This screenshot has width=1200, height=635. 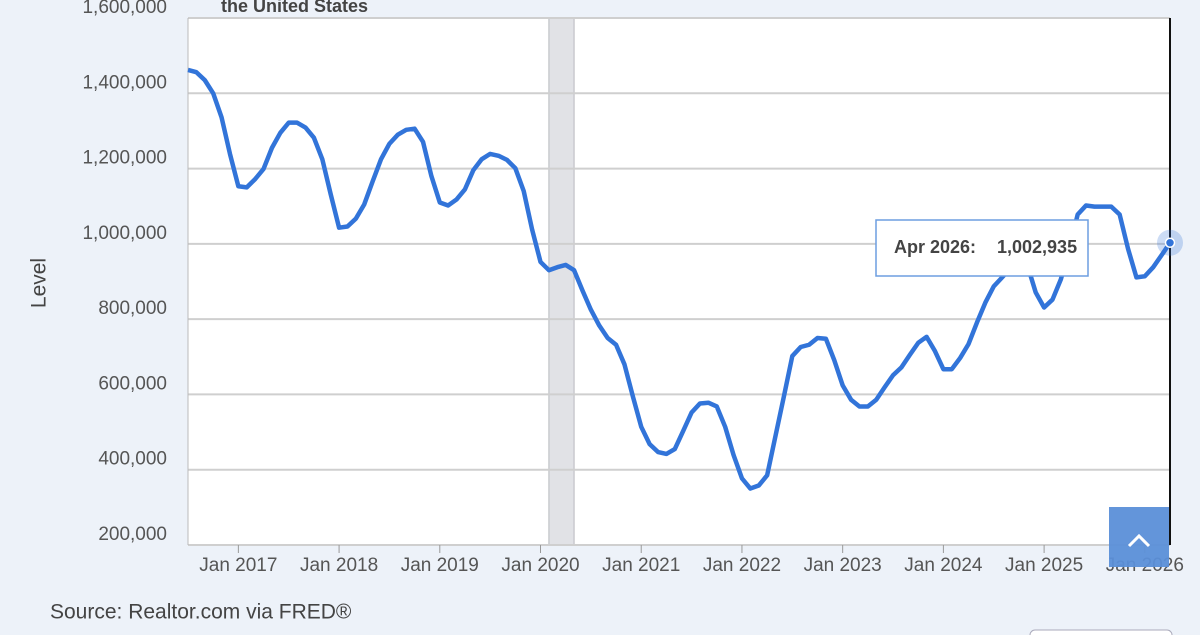 I want to click on scroll-top-button, so click(x=1139, y=537).